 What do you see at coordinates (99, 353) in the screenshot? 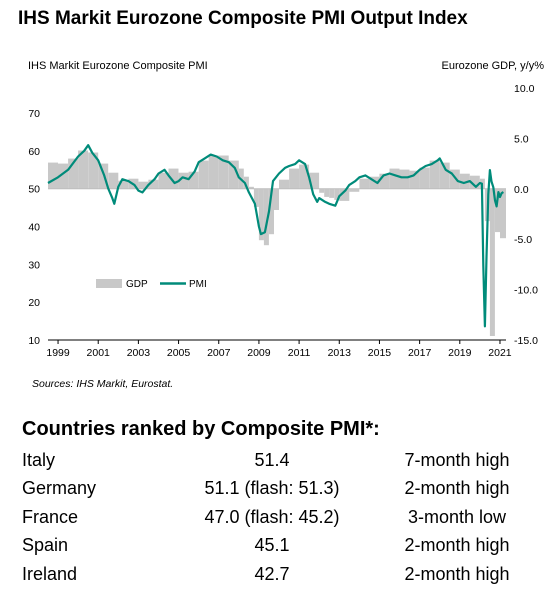
I see `x-tick-label: 2001` at bounding box center [99, 353].